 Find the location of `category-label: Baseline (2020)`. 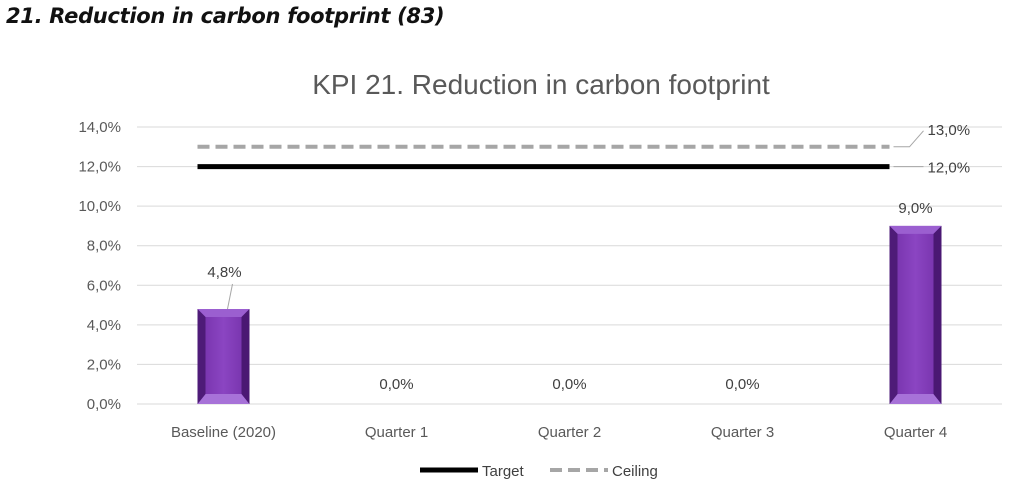

category-label: Baseline (2020) is located at coordinates (223, 432).